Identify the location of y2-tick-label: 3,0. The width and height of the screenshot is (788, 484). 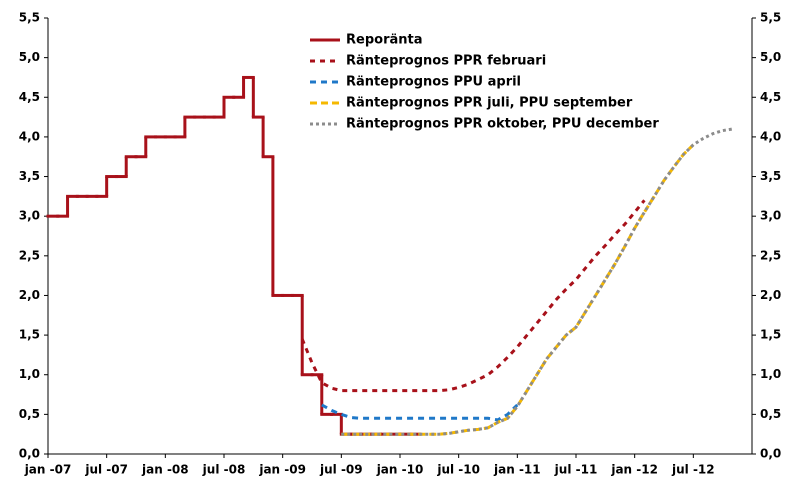
(770, 216).